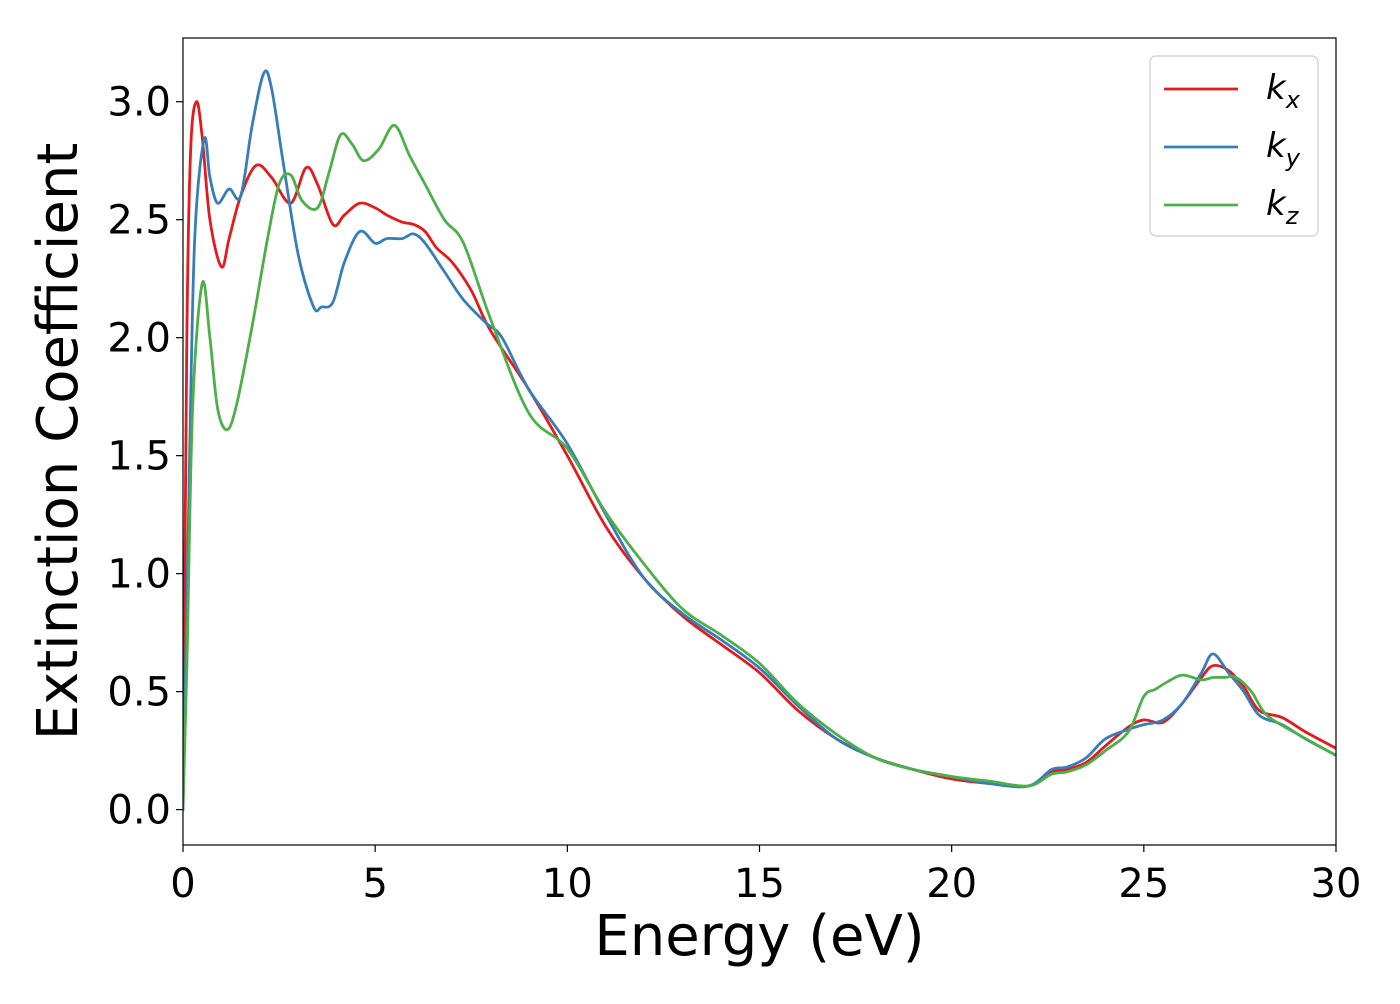  What do you see at coordinates (139, 339) in the screenshot?
I see `y-tick-label: 2.0` at bounding box center [139, 339].